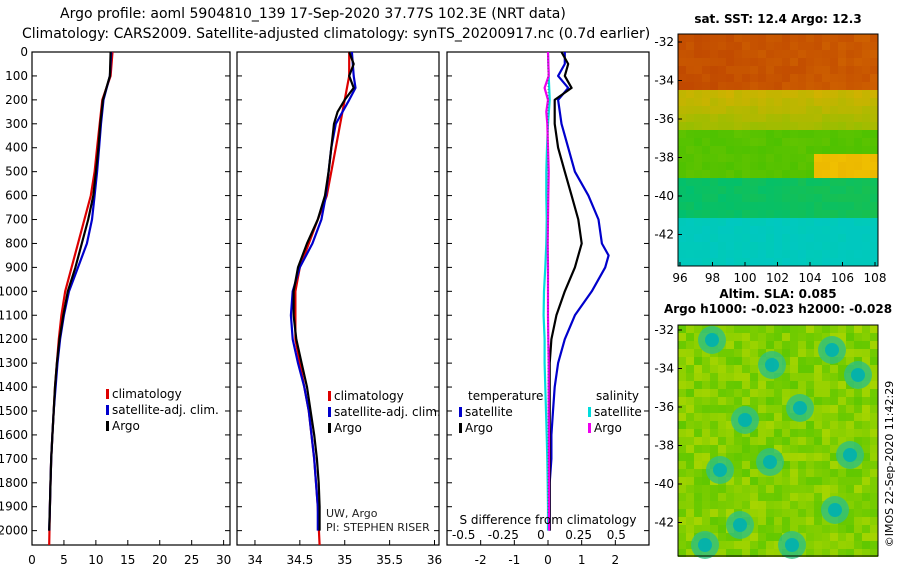 The height and width of the screenshot is (580, 900). What do you see at coordinates (64, 560) in the screenshot?
I see `x-tick-label: 5` at bounding box center [64, 560].